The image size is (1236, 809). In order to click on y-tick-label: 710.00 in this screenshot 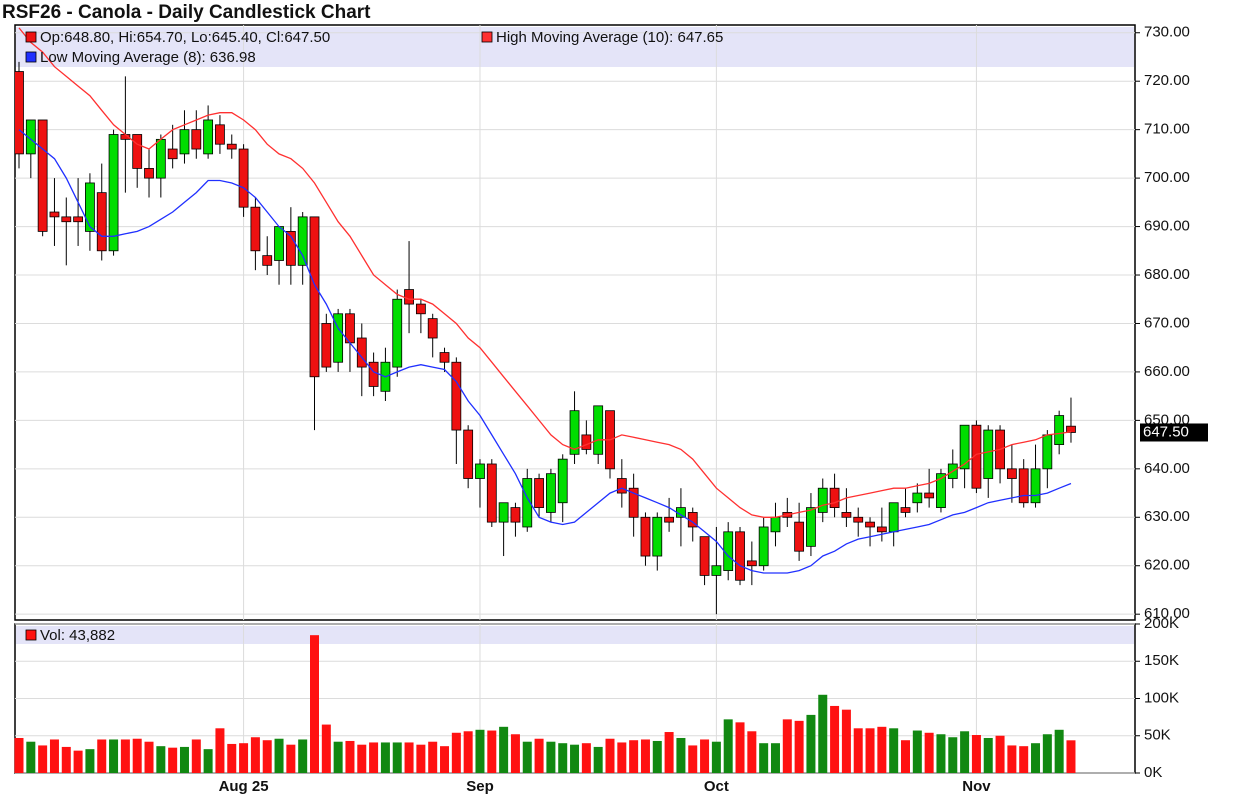, I will do `click(1167, 129)`.